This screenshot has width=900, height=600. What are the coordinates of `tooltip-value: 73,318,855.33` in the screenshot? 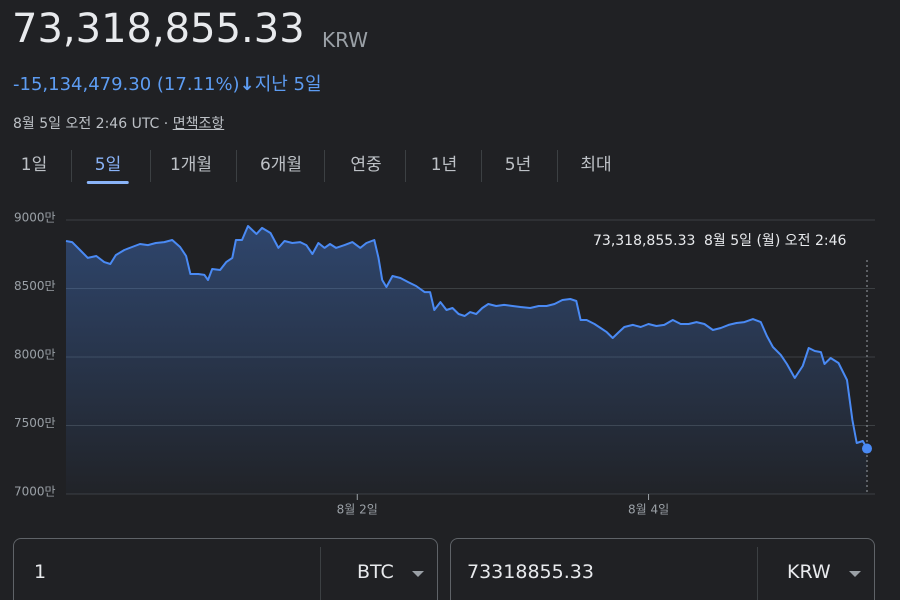 It's located at (644, 241).